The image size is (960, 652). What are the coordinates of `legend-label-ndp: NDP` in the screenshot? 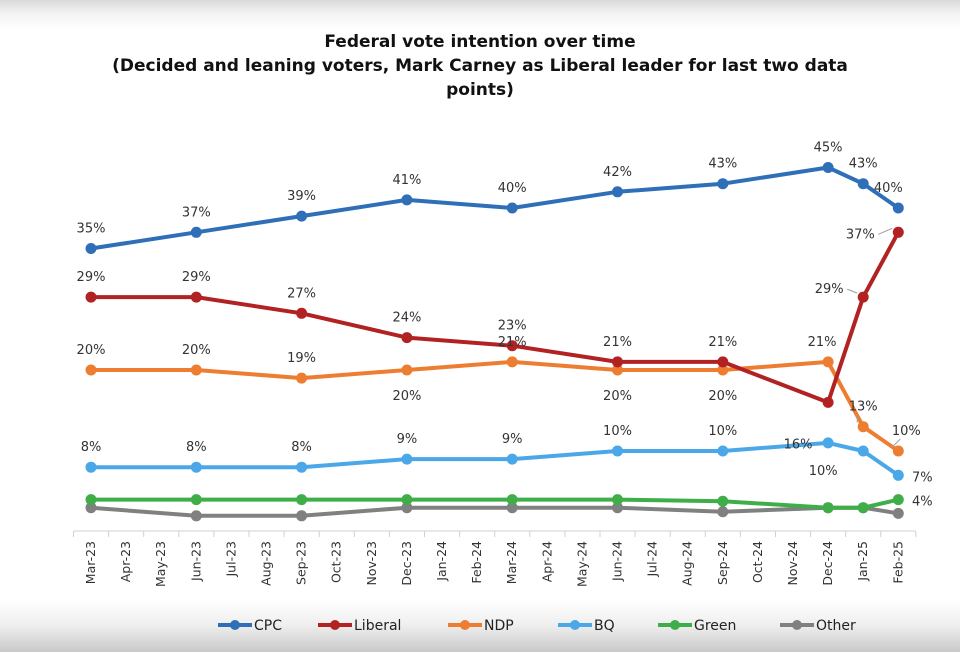 It's located at (499, 626).